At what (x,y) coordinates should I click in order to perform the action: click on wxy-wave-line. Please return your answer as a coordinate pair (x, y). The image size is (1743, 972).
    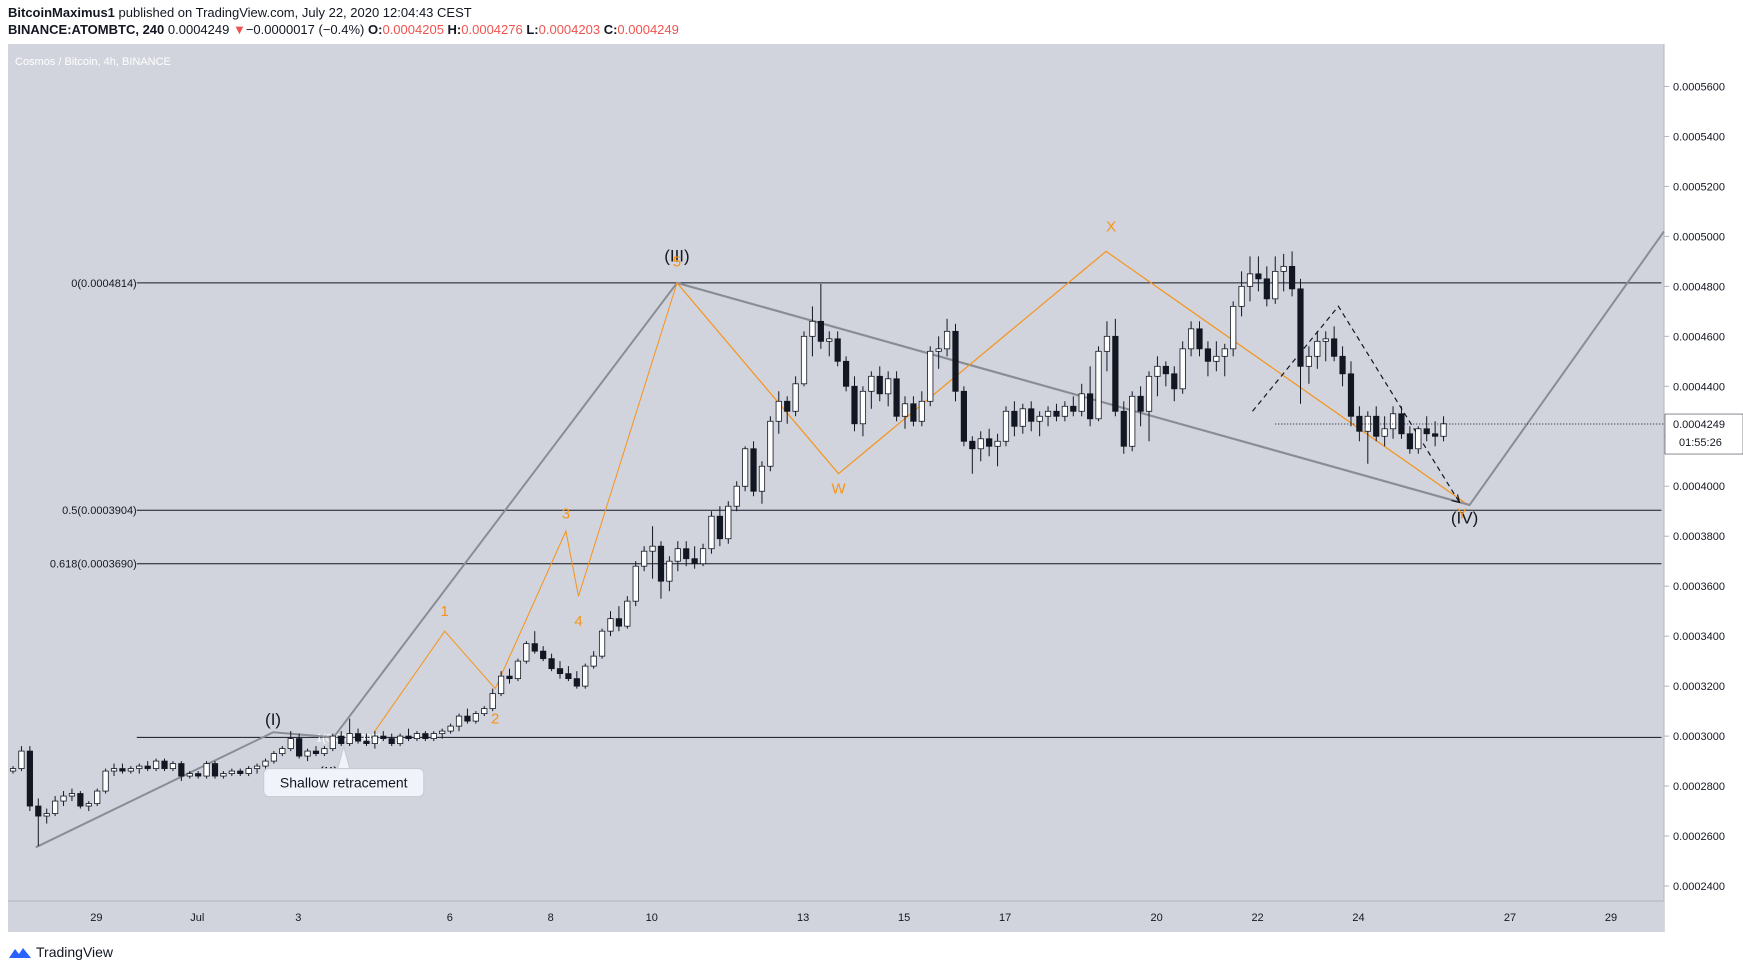
    Looking at the image, I should click on (1070, 376).